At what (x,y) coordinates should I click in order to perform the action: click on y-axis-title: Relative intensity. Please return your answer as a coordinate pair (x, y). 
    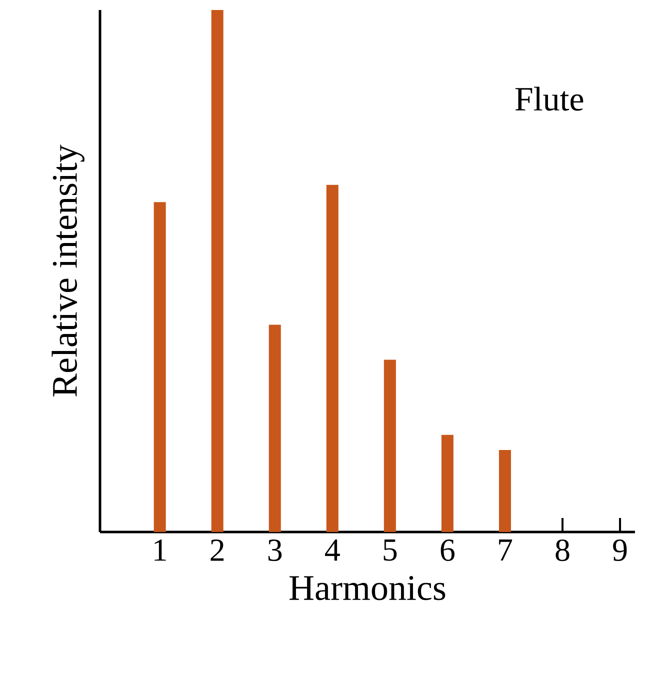
    Looking at the image, I should click on (68, 270).